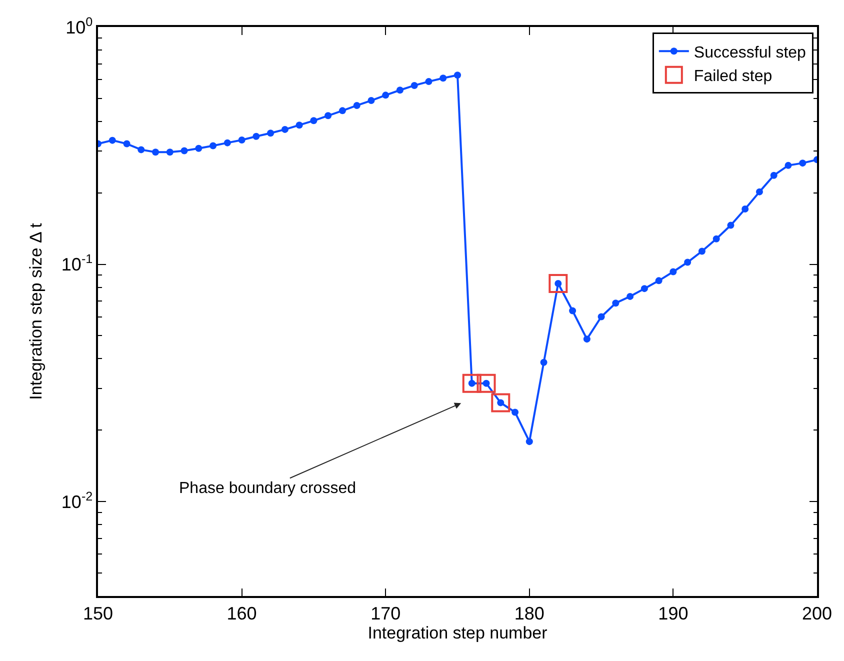  What do you see at coordinates (385, 613) in the screenshot?
I see `x-tick-label: 170` at bounding box center [385, 613].